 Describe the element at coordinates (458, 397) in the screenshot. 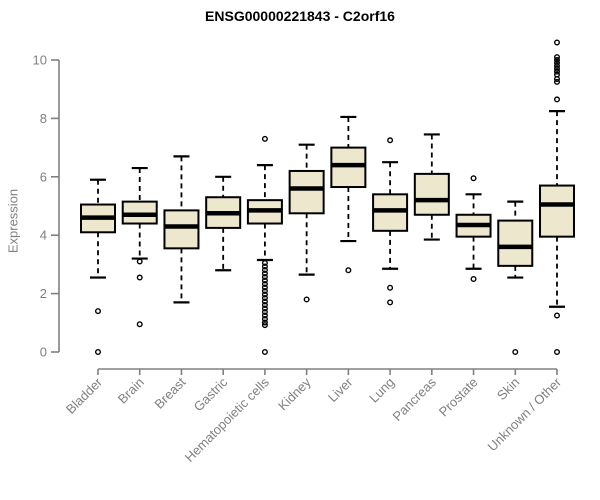

I see `x-category-label: Prostate` at that location.